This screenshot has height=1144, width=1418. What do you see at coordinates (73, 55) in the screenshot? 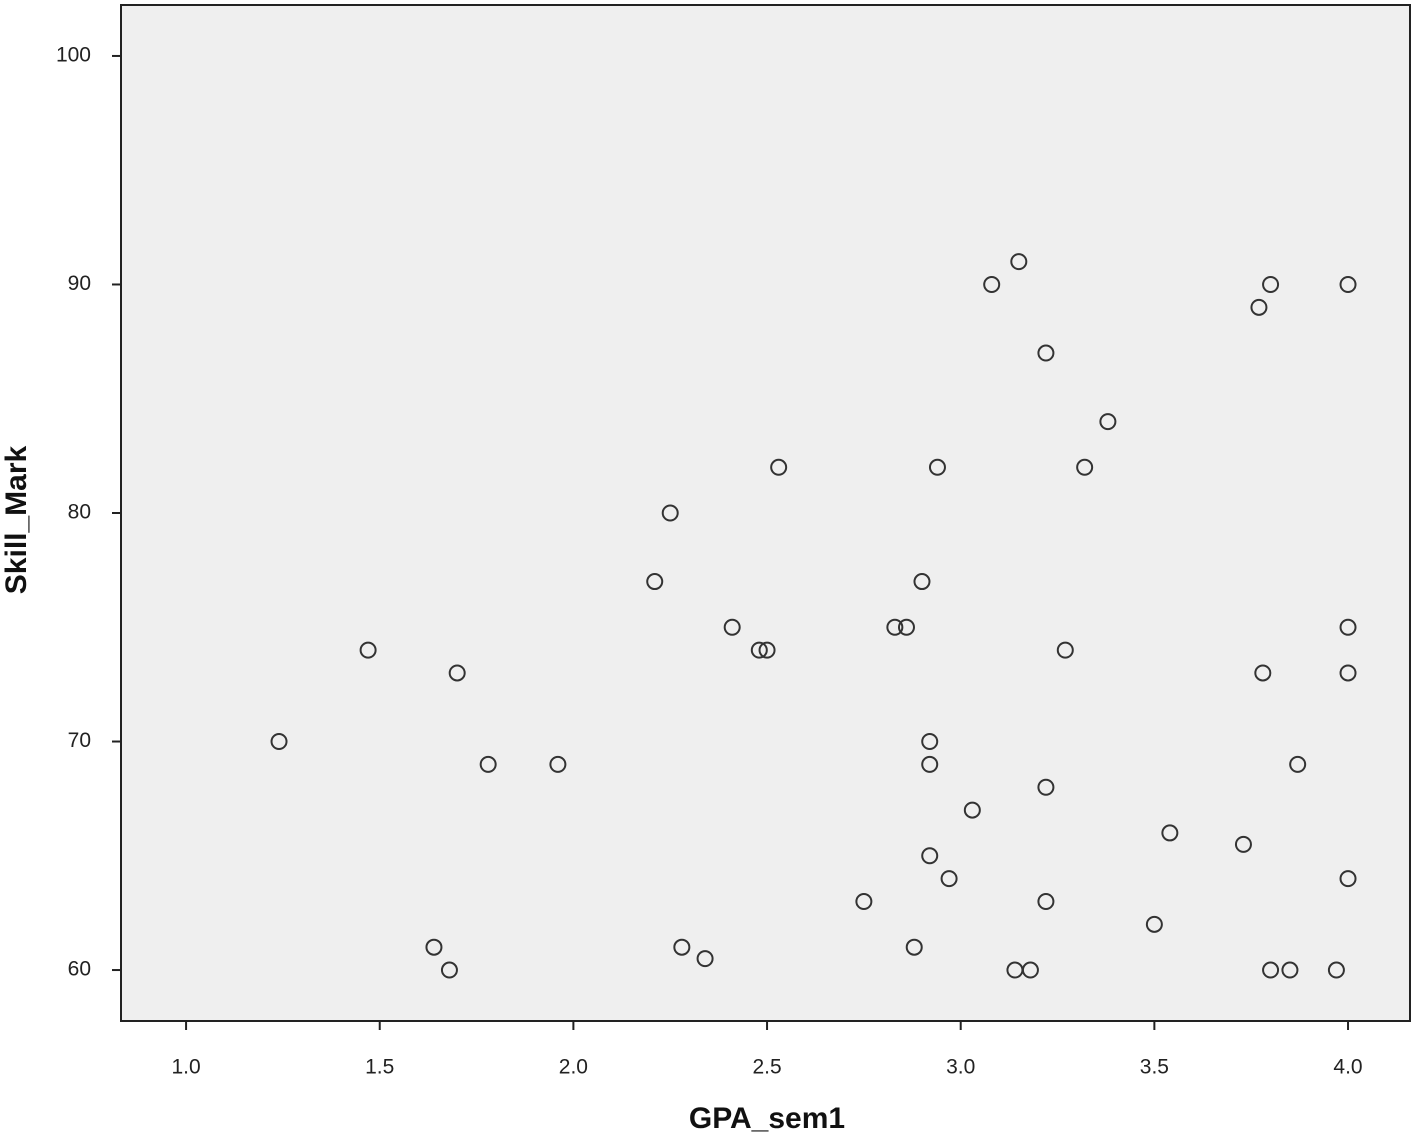
I see `y-tick-label: 100` at bounding box center [73, 55].